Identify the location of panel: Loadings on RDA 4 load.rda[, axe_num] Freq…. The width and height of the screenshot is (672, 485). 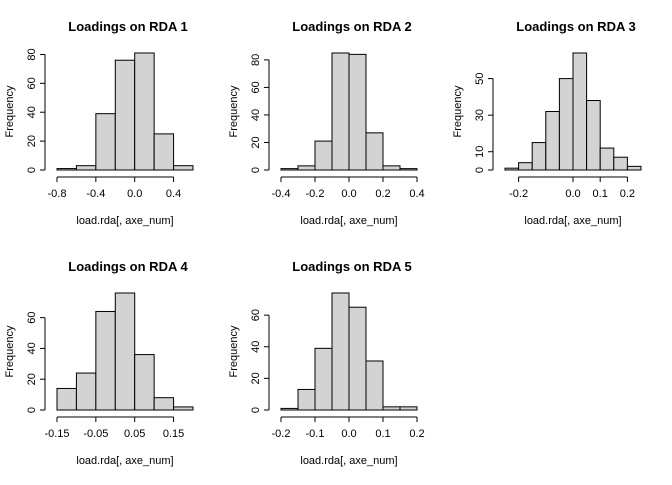
(99, 363).